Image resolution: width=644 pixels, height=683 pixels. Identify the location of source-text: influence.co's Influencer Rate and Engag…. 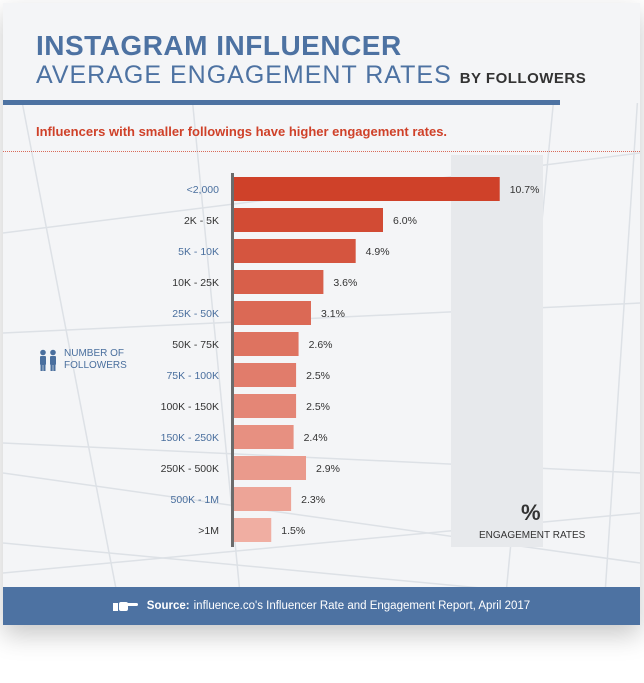
(362, 606).